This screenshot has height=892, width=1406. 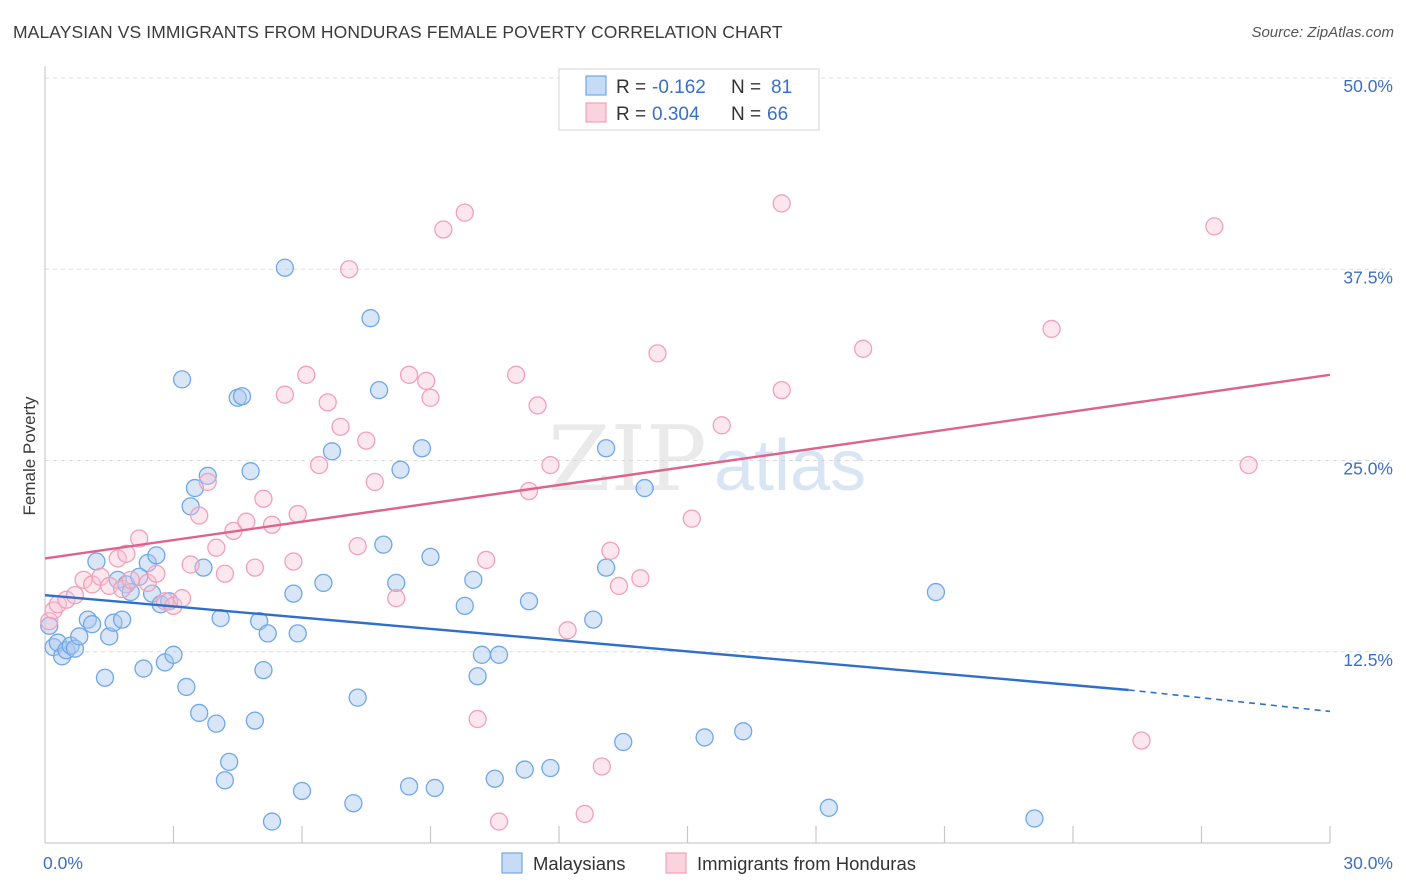 I want to click on source-label: Source: ZipAtlas.com, so click(x=1322, y=32).